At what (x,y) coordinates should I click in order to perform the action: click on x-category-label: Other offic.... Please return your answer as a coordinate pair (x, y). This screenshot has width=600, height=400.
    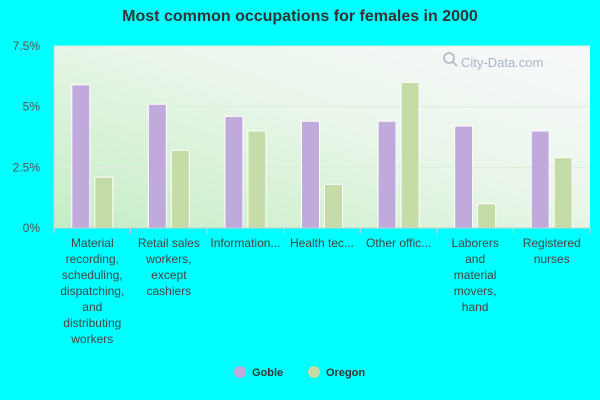
    Looking at the image, I should click on (398, 243).